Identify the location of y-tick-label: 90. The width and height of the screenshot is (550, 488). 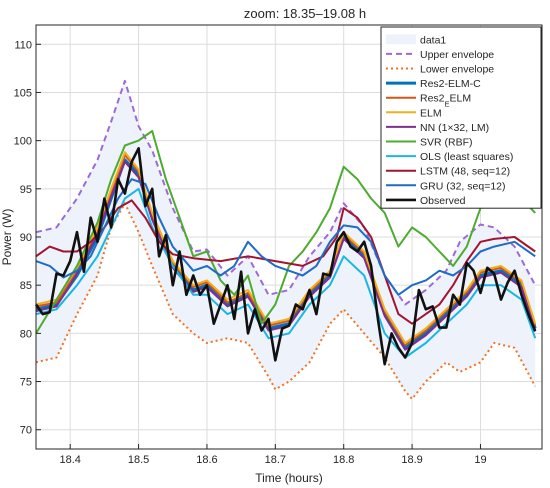
(26, 238).